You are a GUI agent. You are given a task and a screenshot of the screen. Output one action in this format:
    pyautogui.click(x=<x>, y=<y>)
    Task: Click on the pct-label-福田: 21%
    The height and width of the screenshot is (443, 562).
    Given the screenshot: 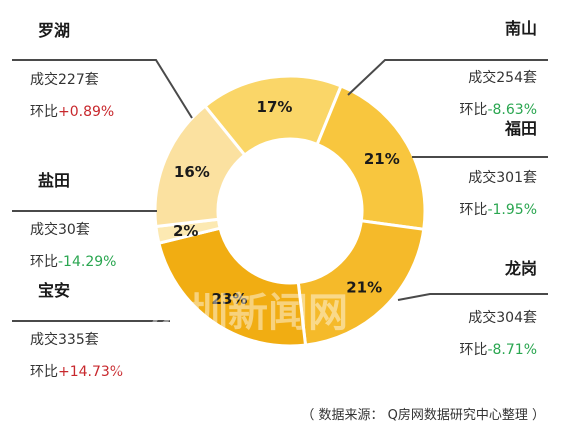 What is the action you would take?
    pyautogui.click(x=382, y=159)
    